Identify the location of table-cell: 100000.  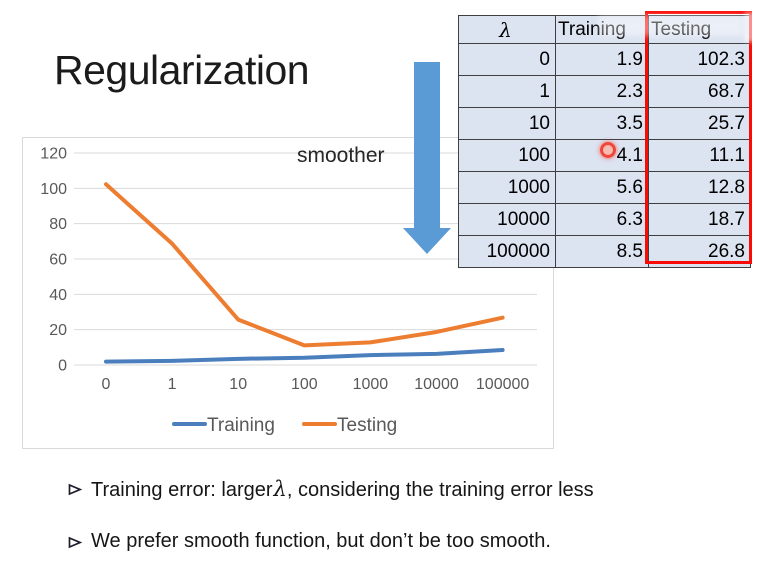
(507, 251).